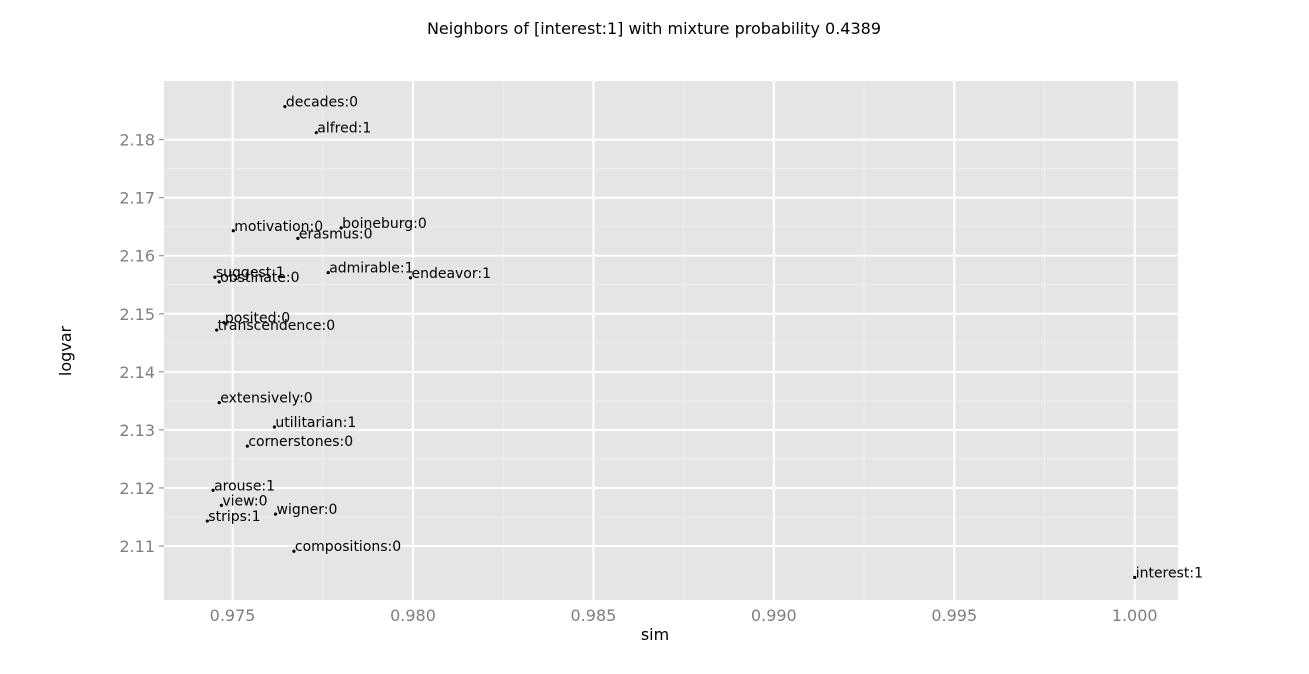 This screenshot has height=674, width=1309. I want to click on data-point-label: view:0, so click(244, 501).